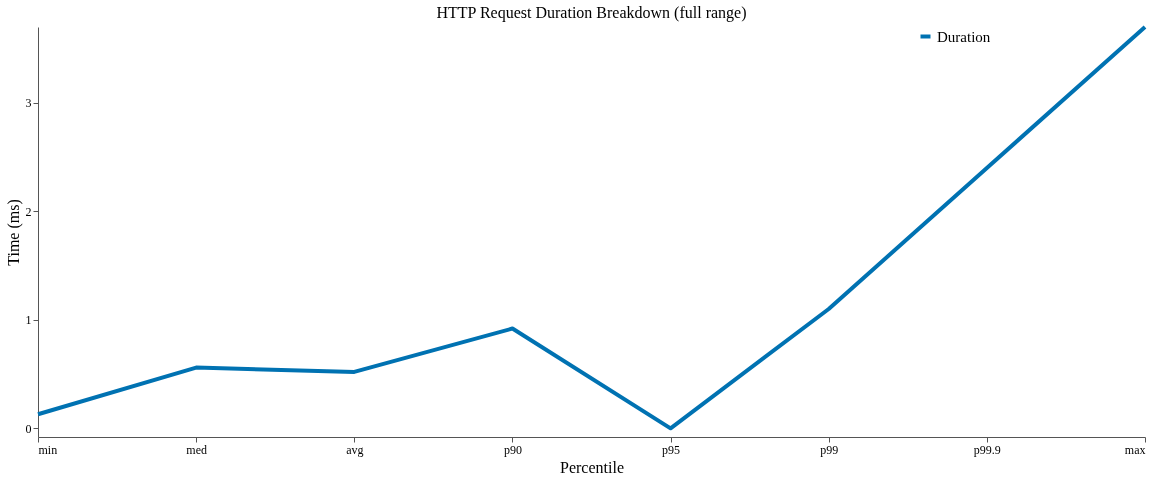 Image resolution: width=1152 pixels, height=480 pixels. I want to click on x-tick-label: med, so click(196, 449).